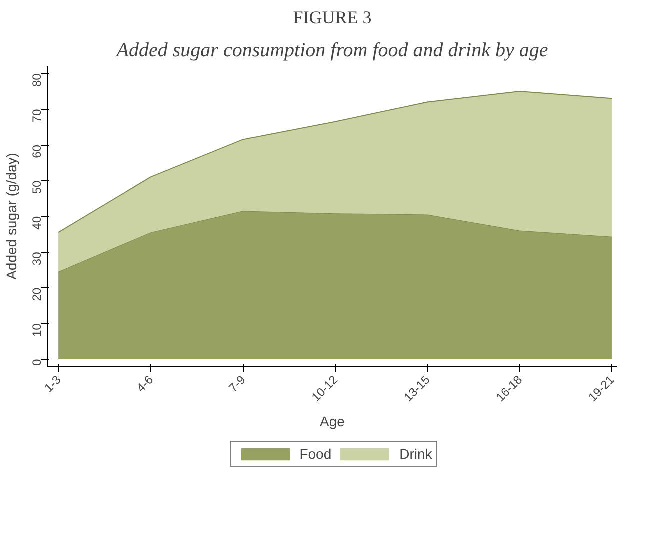  Describe the element at coordinates (37, 223) in the screenshot. I see `y-tick-label: 40` at that location.